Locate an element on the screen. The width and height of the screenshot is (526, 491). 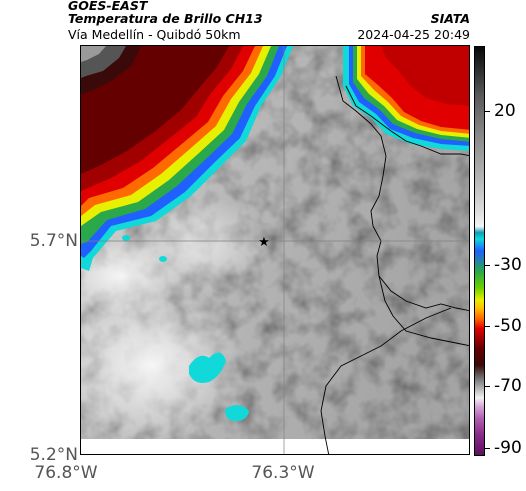
convective-cloud-right is located at coordinates (406, 98).